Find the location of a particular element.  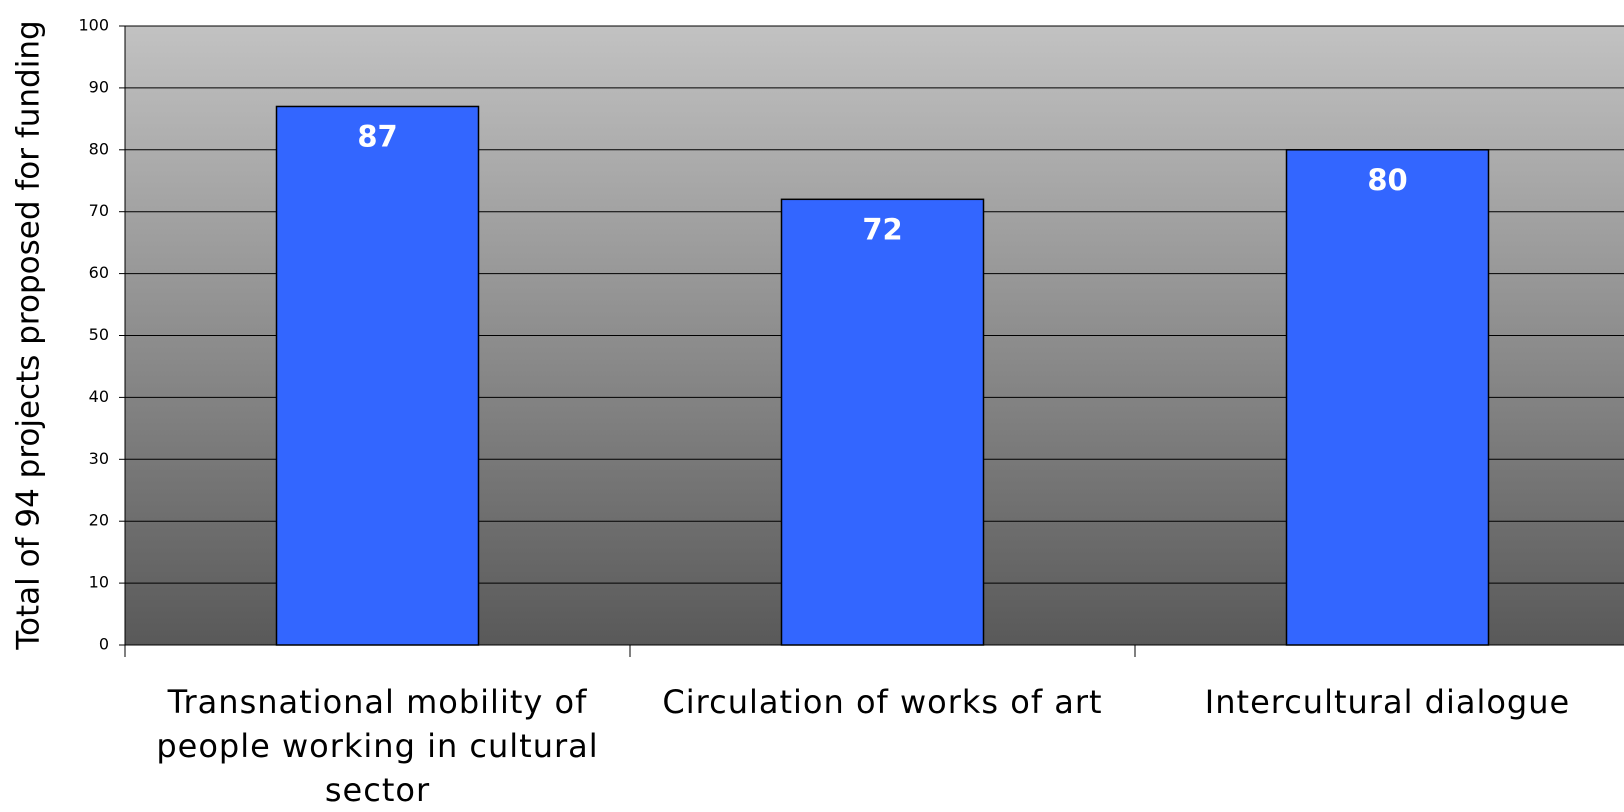

x-tick-label: Intercultural dialogue is located at coordinates (1387, 702).